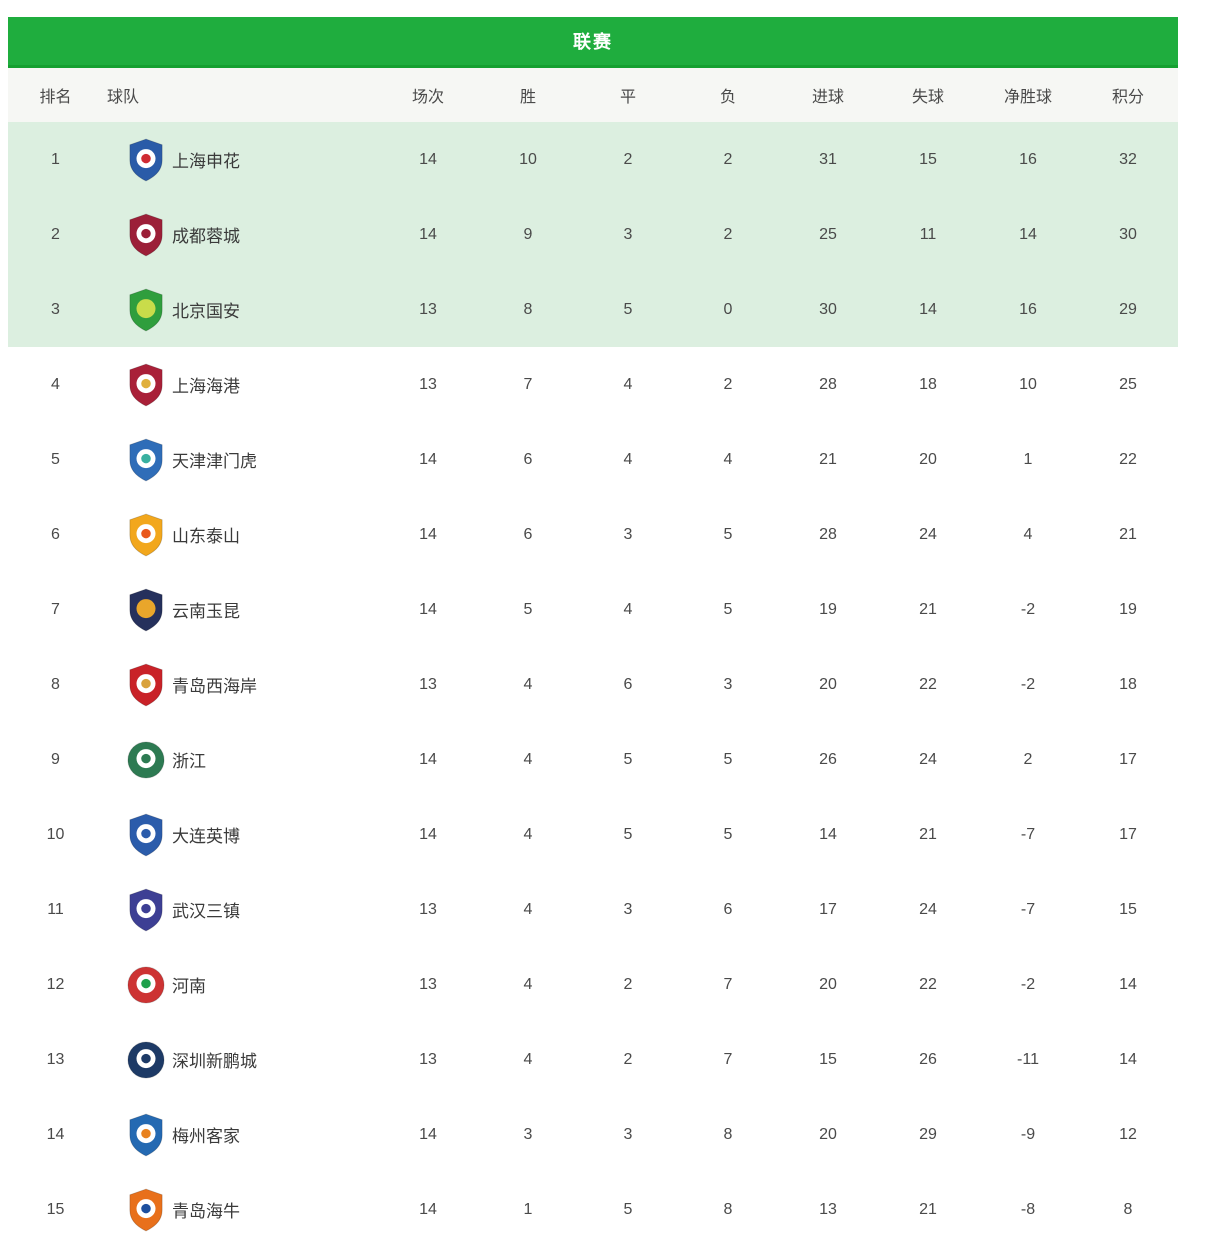 The image size is (1218, 1247). I want to click on points-cell: 21, so click(1128, 534).